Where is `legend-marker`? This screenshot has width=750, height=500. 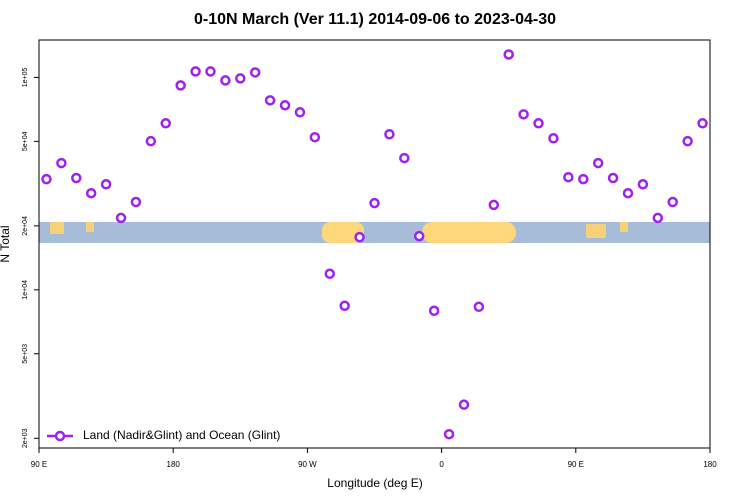 legend-marker is located at coordinates (60, 436).